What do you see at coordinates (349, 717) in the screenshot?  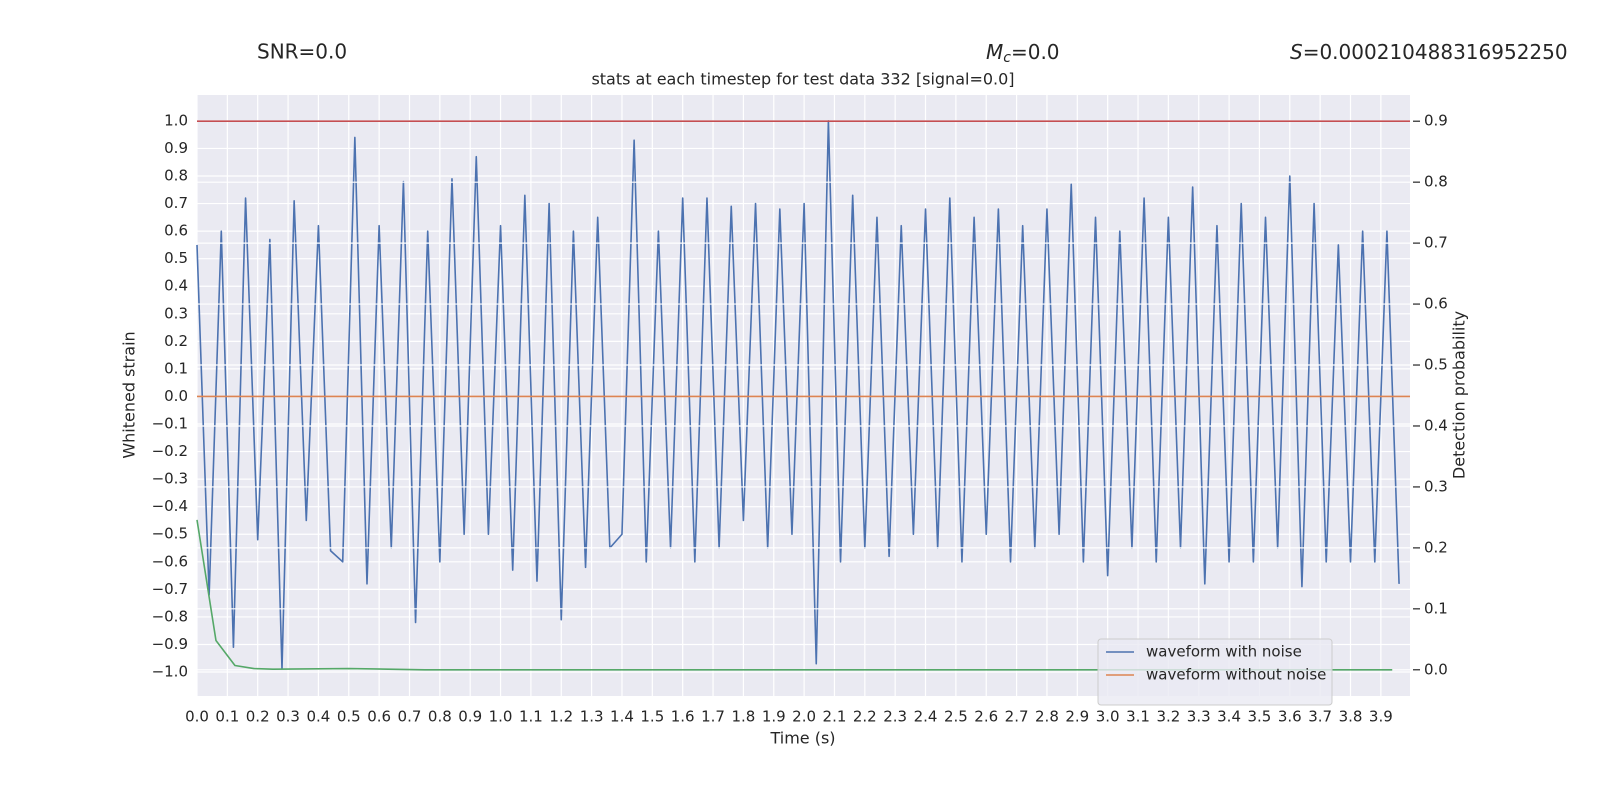 I see `x-tick-label: 0.5` at bounding box center [349, 717].